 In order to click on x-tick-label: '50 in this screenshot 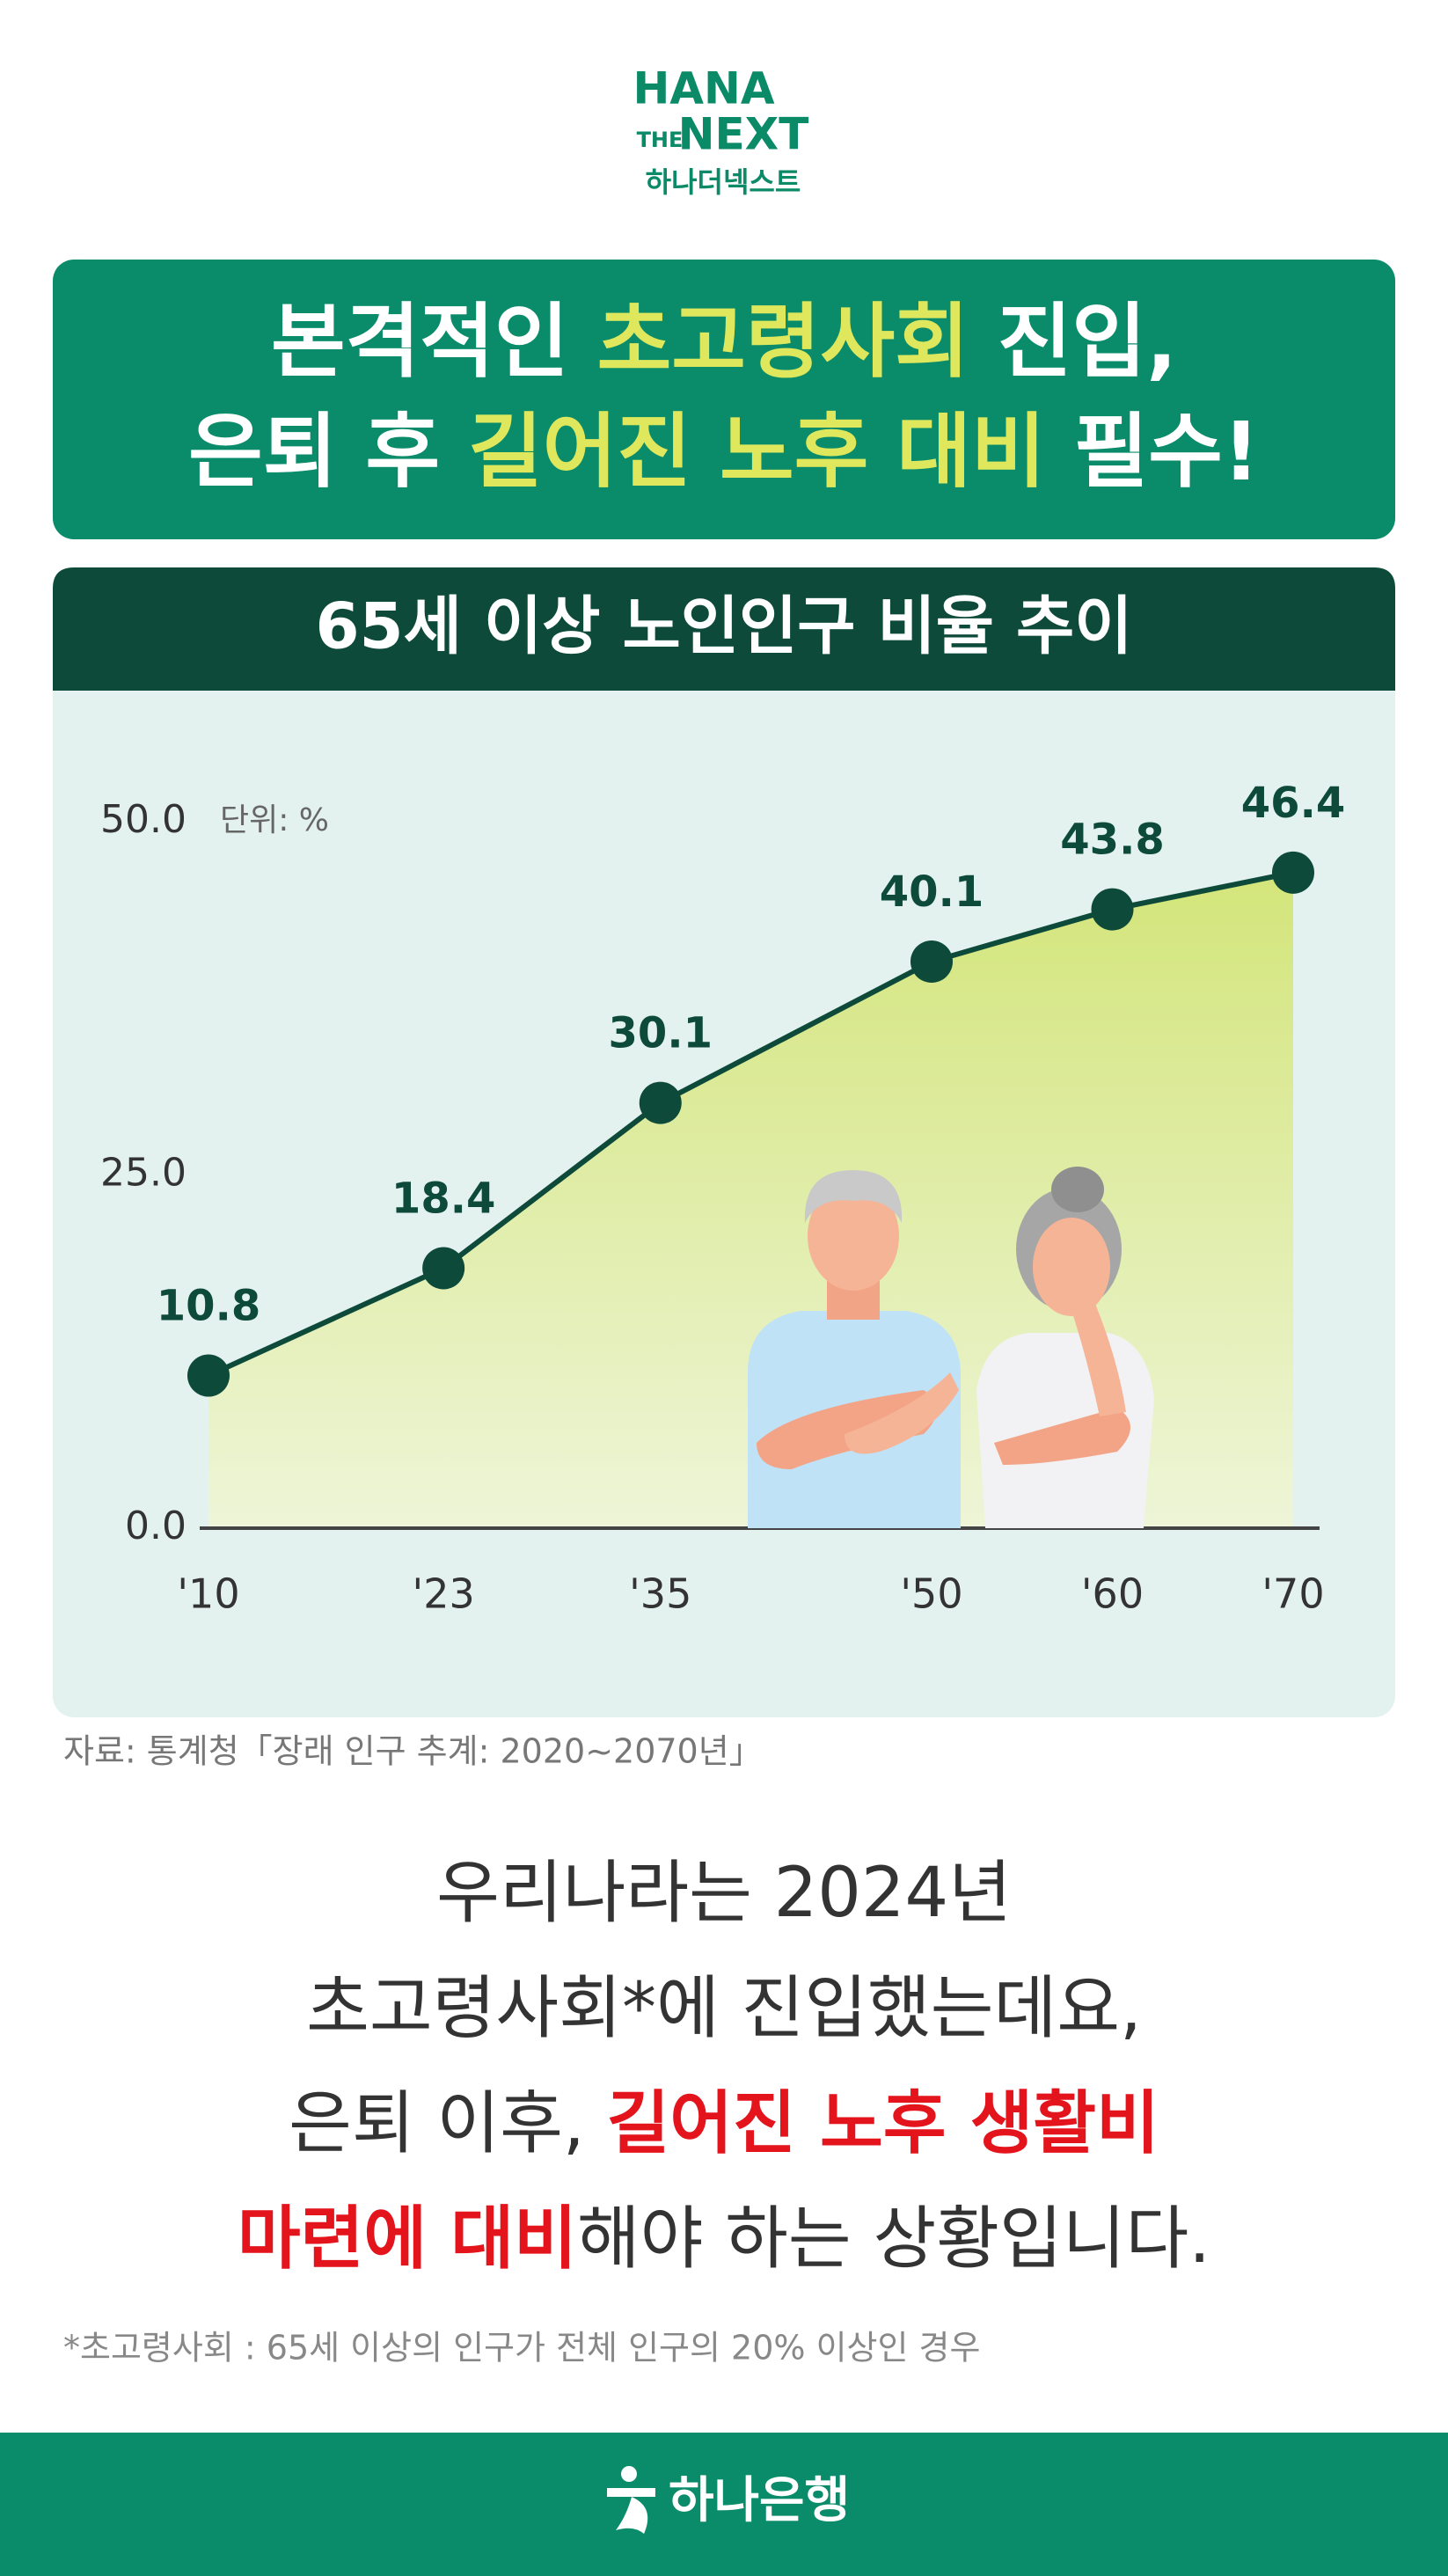, I will do `click(931, 1594)`.